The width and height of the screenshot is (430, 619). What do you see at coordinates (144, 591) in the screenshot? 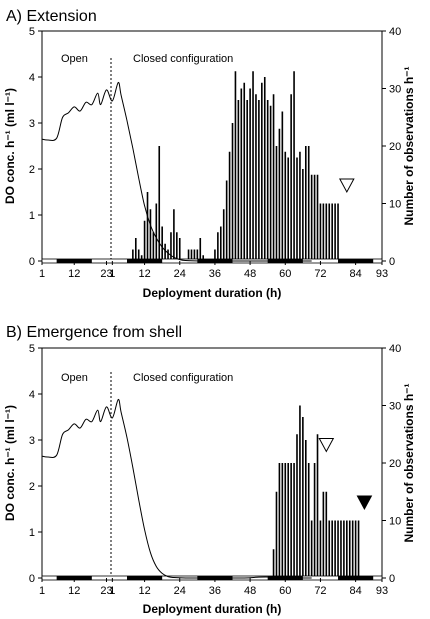
I see `panel-b-x-tick-label-4: 12` at bounding box center [144, 591].